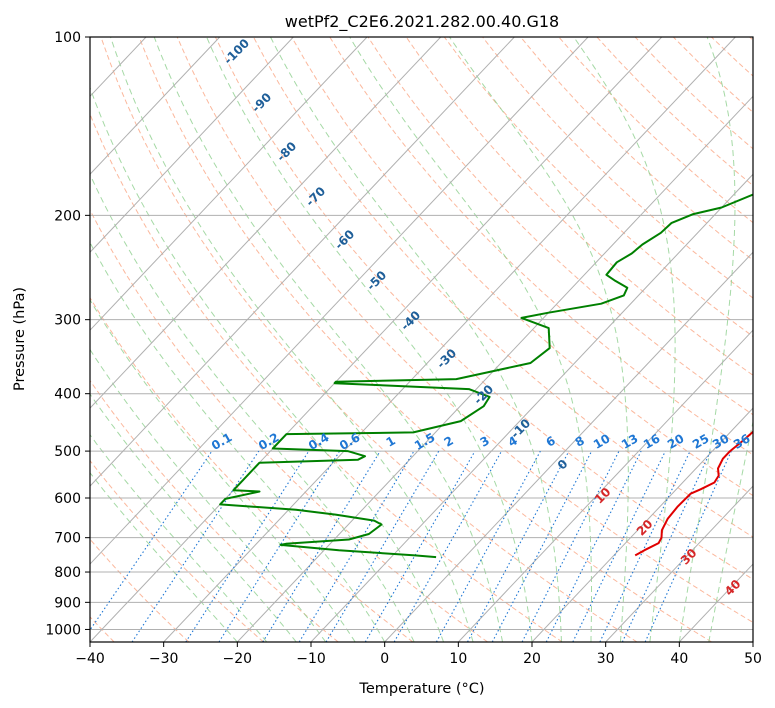 The height and width of the screenshot is (708, 775). I want to click on y-tick-label: 200, so click(67, 216).